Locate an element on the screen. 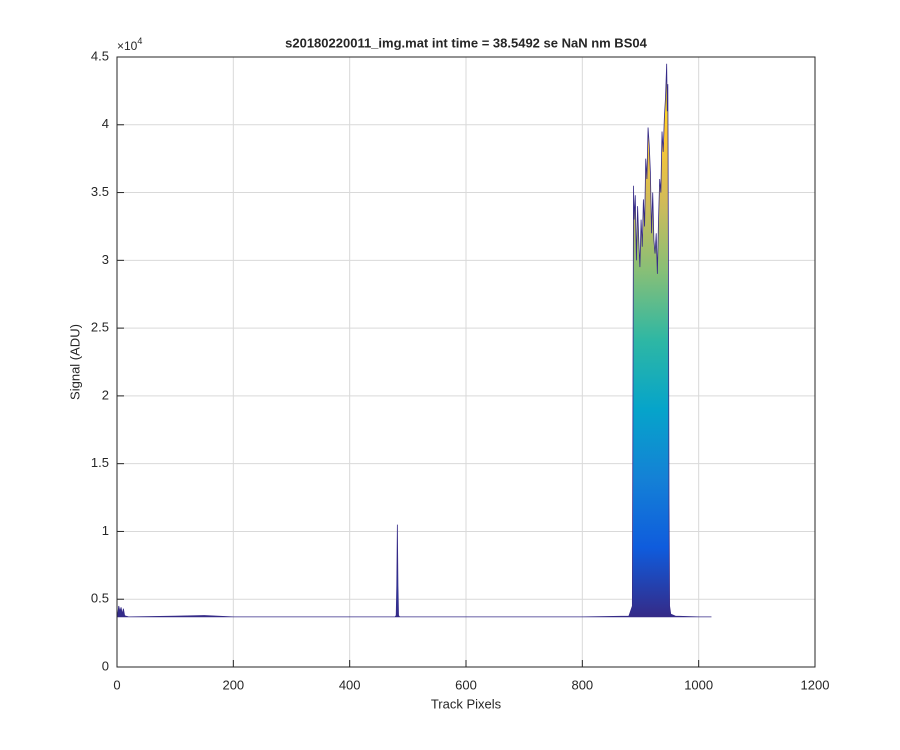 Image resolution: width=900 pixels, height=750 pixels. y-tick-label: 1 is located at coordinates (105, 530).